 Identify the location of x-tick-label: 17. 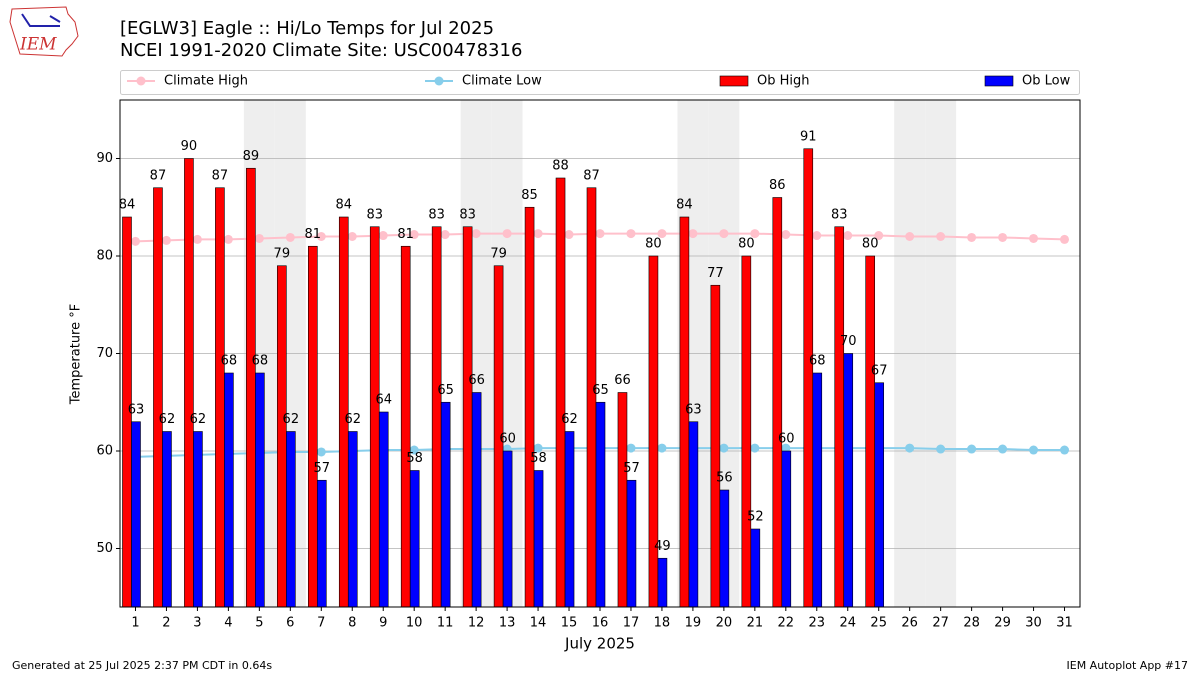
(631, 623).